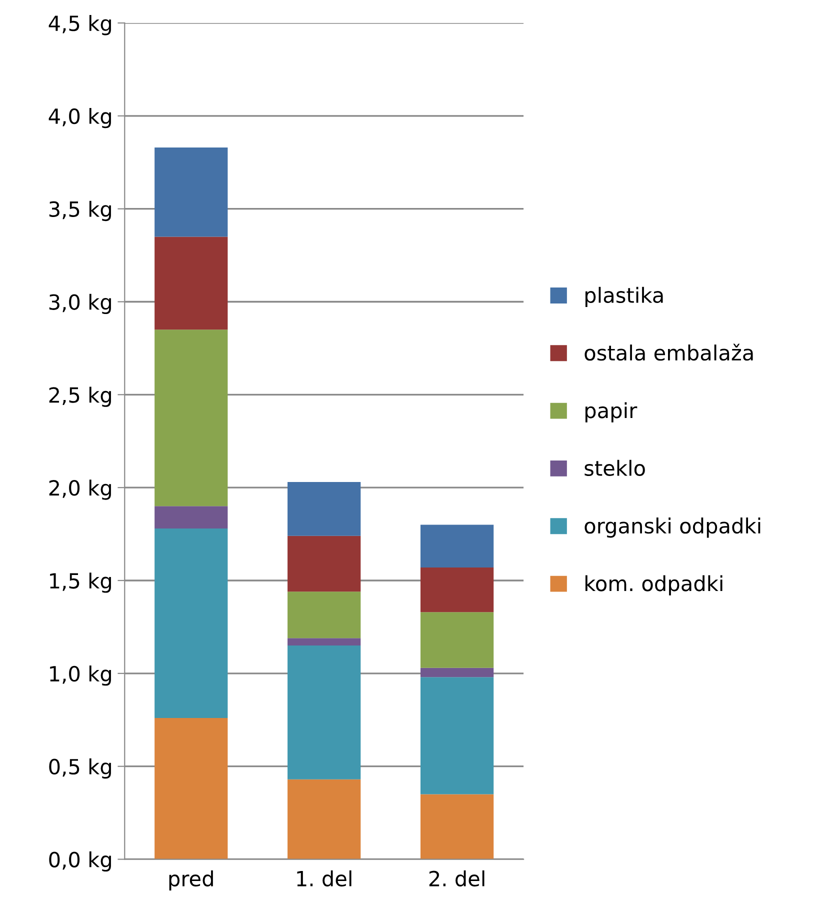 The image size is (831, 919). What do you see at coordinates (191, 880) in the screenshot?
I see `x-tick-label: pred` at bounding box center [191, 880].